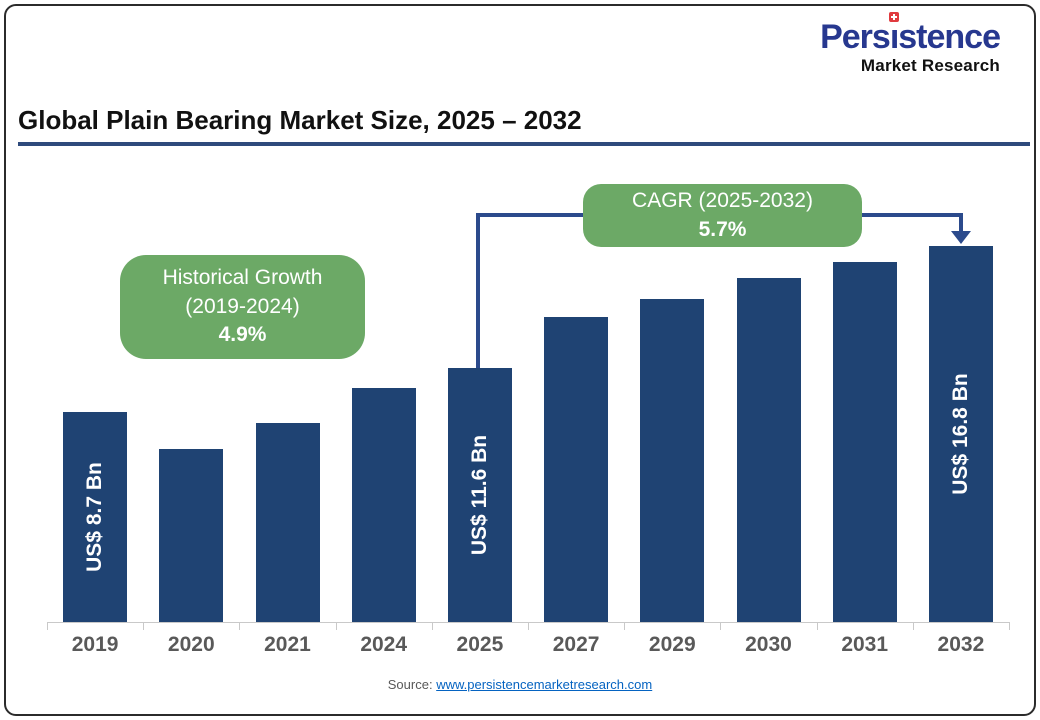  Describe the element at coordinates (722, 201) in the screenshot. I see `cagr-line1: CAGR (2025-2032)` at that location.